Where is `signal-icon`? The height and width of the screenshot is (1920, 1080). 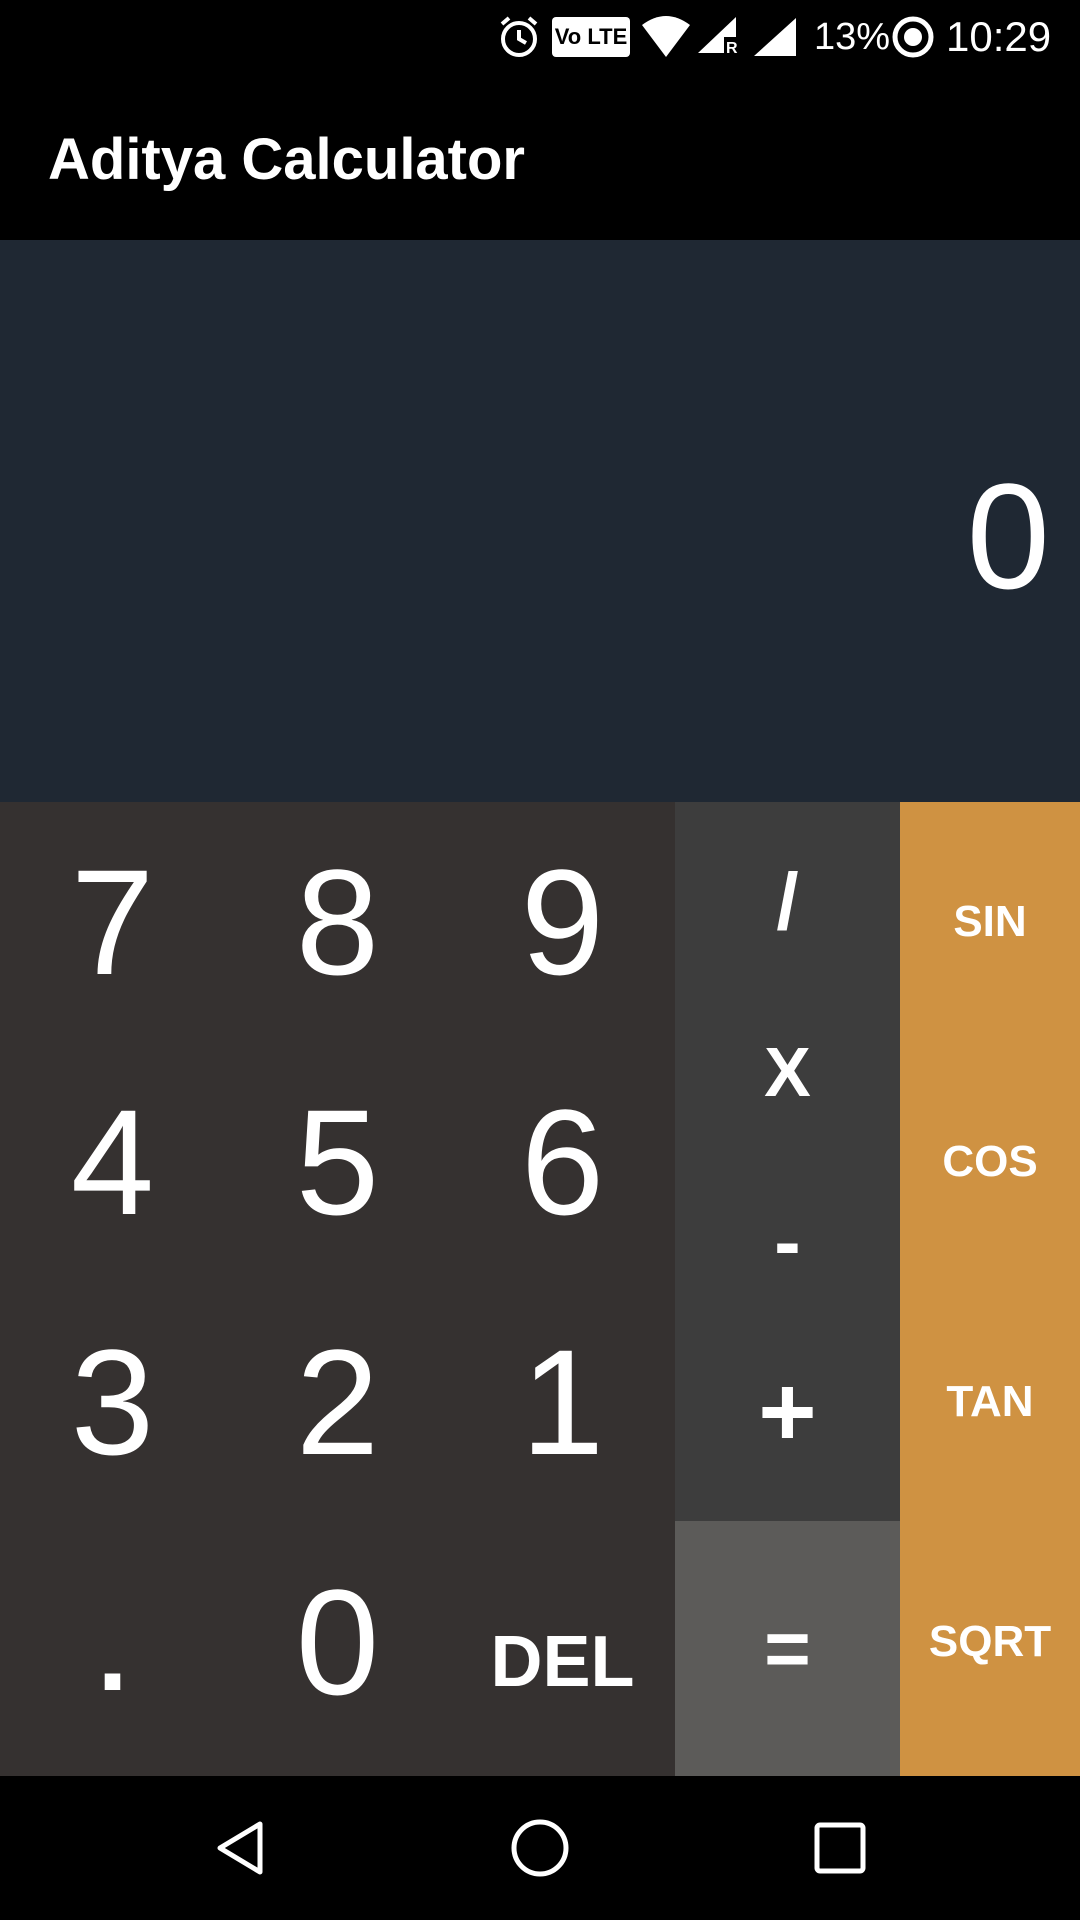 signal-icon is located at coordinates (775, 37).